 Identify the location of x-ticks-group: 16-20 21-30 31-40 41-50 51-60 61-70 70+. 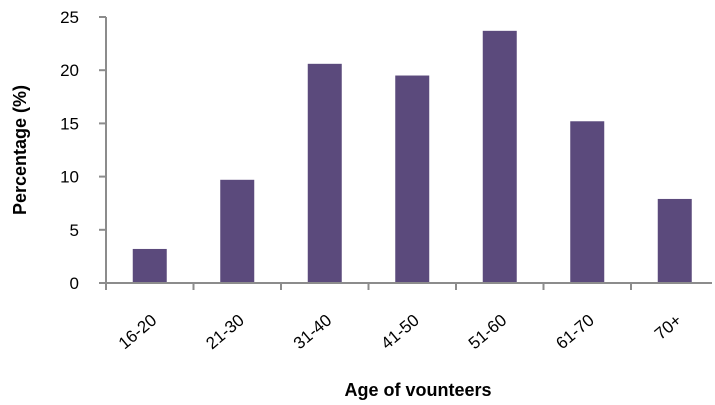
(395, 318).